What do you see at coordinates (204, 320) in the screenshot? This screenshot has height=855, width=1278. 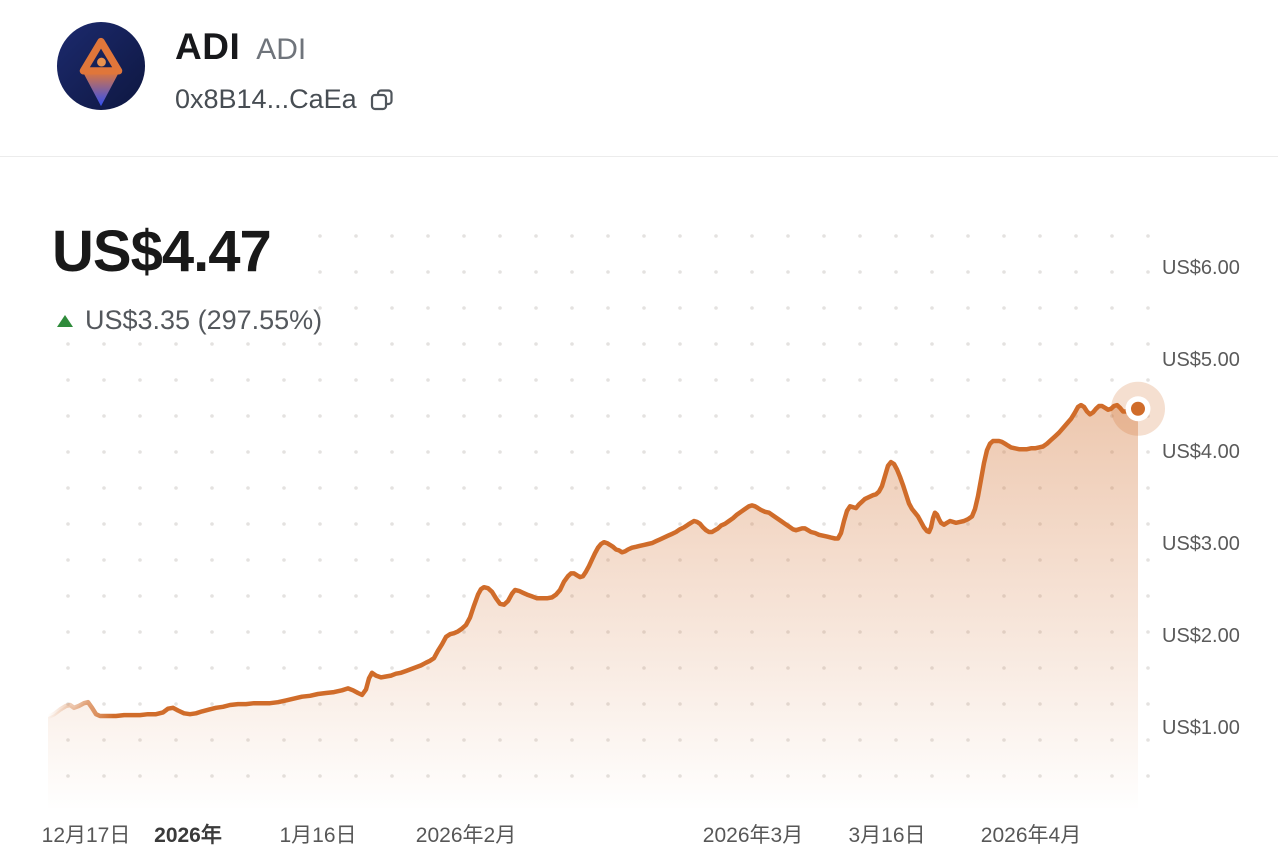 I see `price-change-text: US$3.35 (297.55%)` at bounding box center [204, 320].